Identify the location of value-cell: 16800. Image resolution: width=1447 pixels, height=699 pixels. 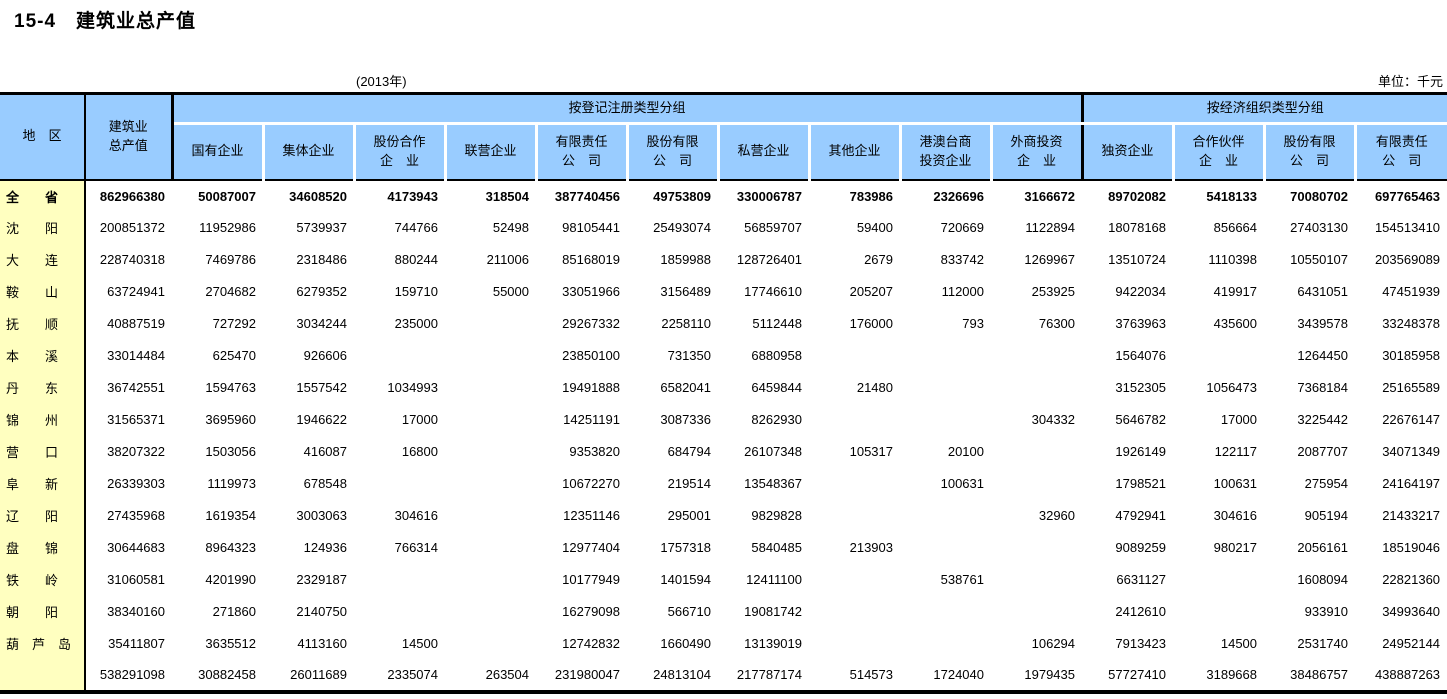
(419, 451).